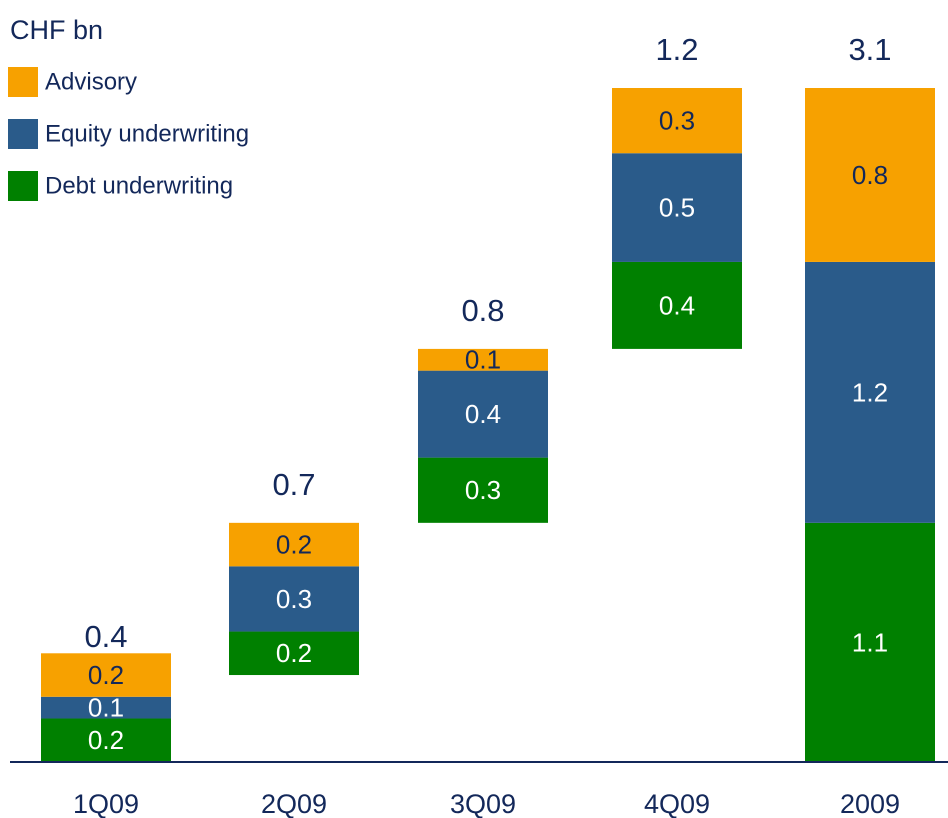 Image resolution: width=948 pixels, height=818 pixels. I want to click on x-tick-label: 1Q09, so click(106, 803).